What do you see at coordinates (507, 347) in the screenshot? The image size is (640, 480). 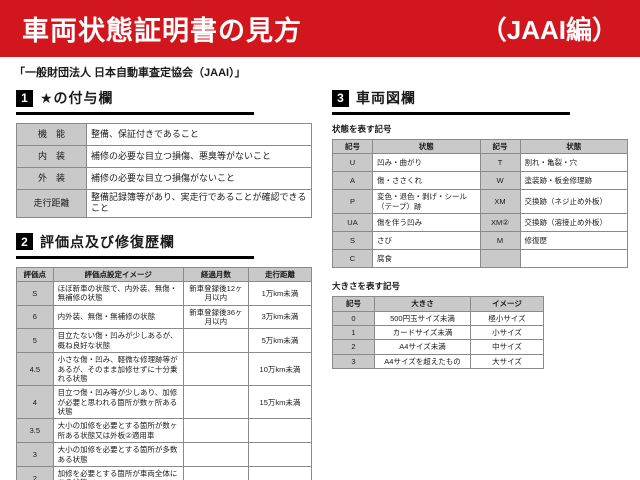 I see `image-cell: 中サイズ` at bounding box center [507, 347].